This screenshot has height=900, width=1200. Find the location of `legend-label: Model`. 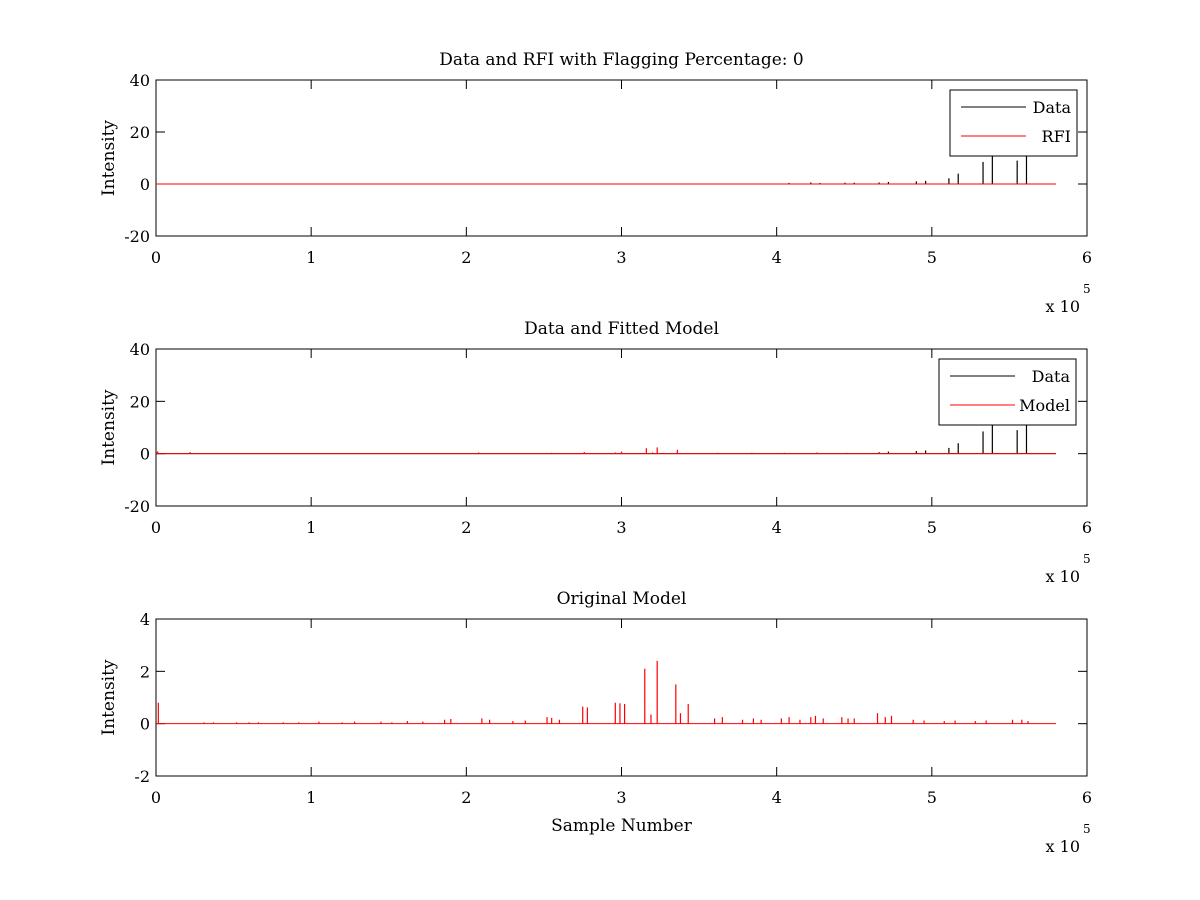

legend-label: Model is located at coordinates (1044, 405).